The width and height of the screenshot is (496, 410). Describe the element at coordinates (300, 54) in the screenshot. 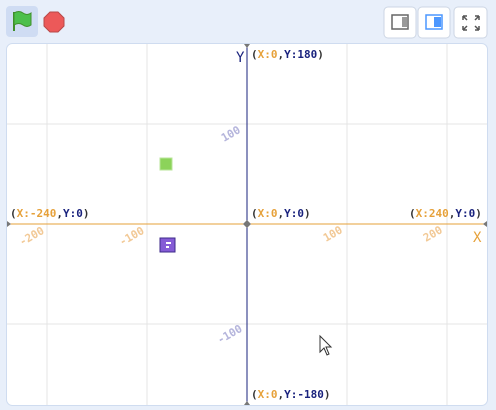

I see `coordinate-part: Y:180` at that location.